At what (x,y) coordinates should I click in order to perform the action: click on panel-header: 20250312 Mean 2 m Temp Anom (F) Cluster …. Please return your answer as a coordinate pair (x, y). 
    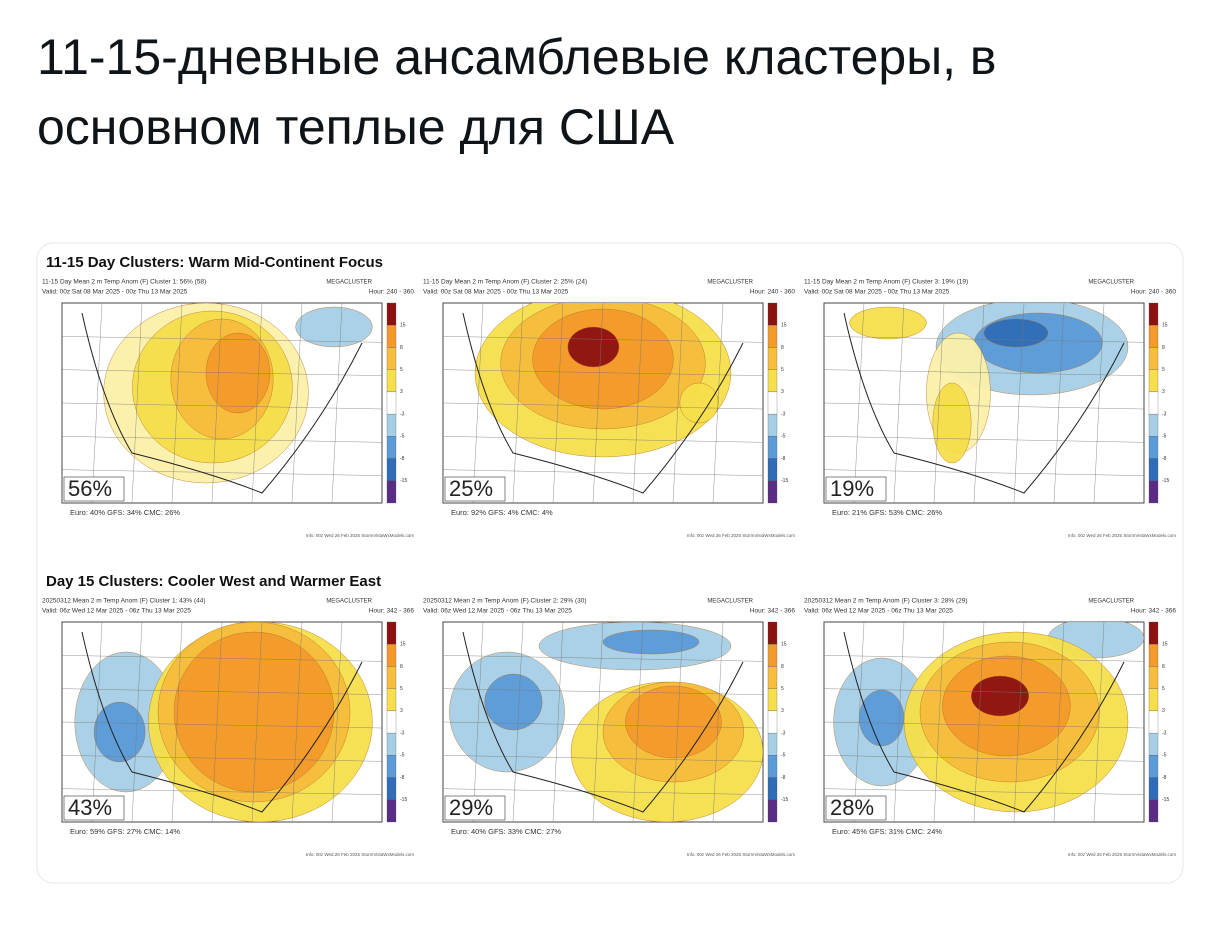
    Looking at the image, I should click on (124, 601).